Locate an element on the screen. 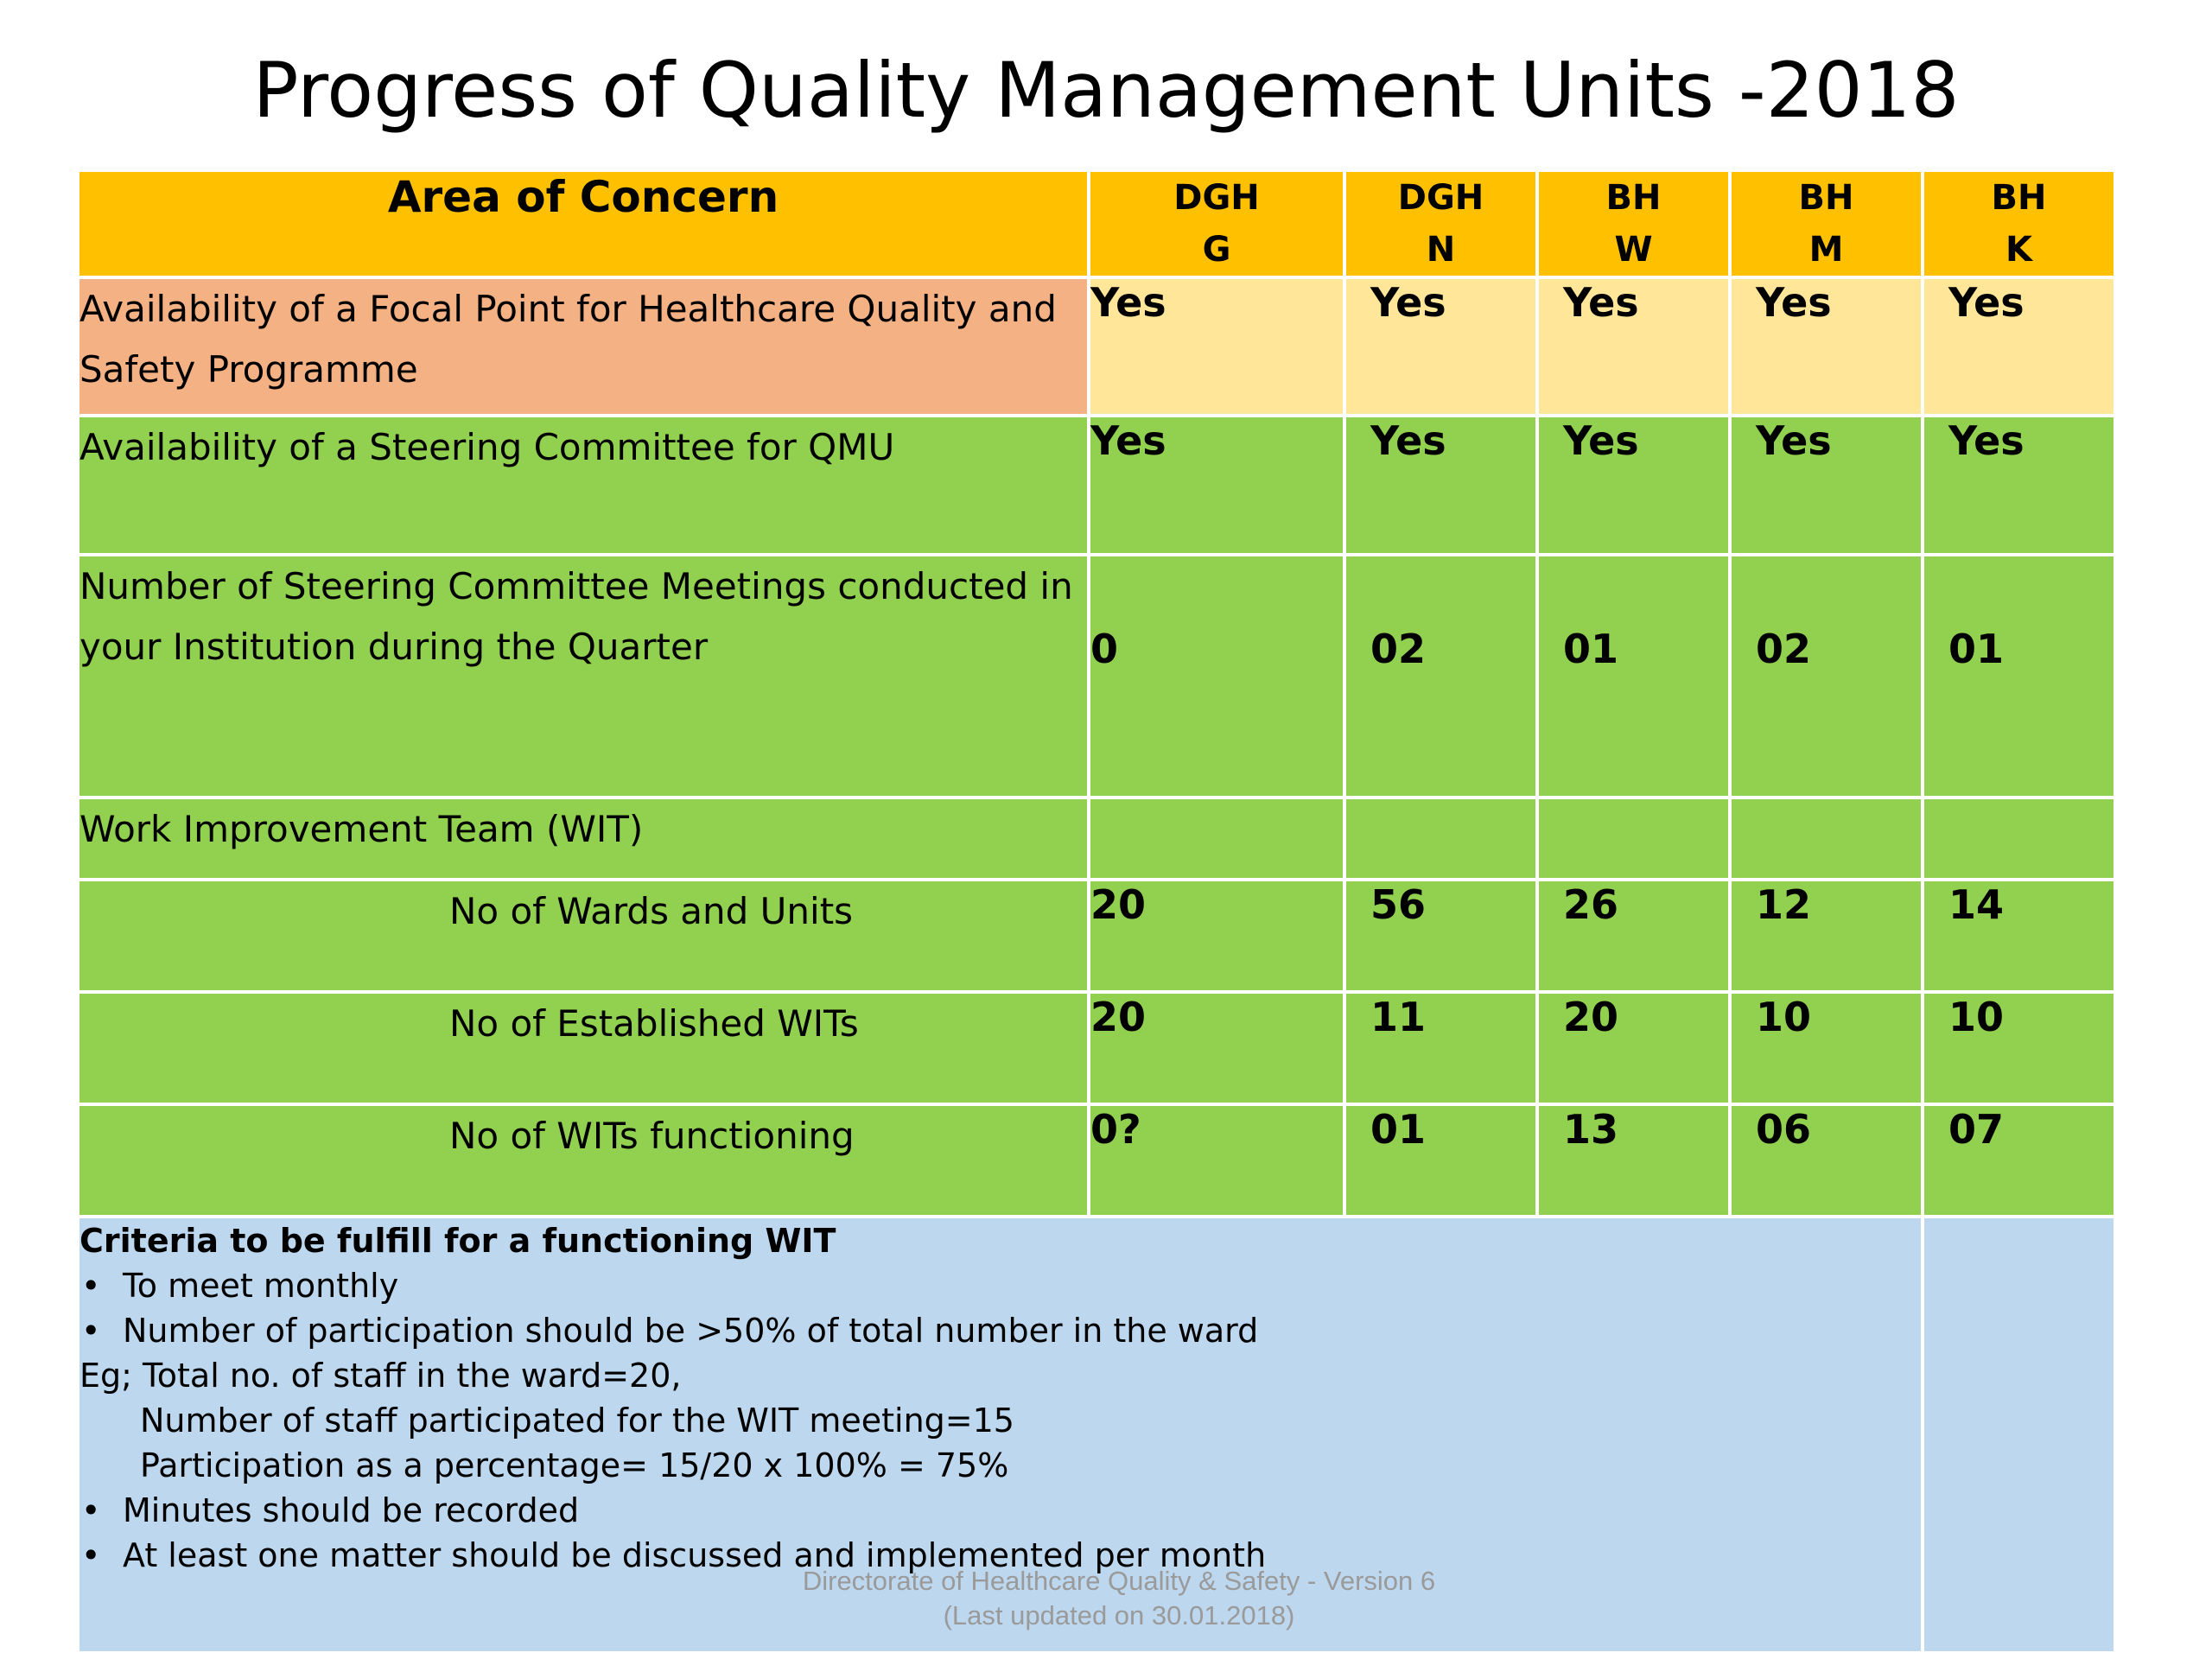 The height and width of the screenshot is (1659, 2212). table-row: No of Established WITs 20 11 20 10 10 is located at coordinates (1096, 1048).